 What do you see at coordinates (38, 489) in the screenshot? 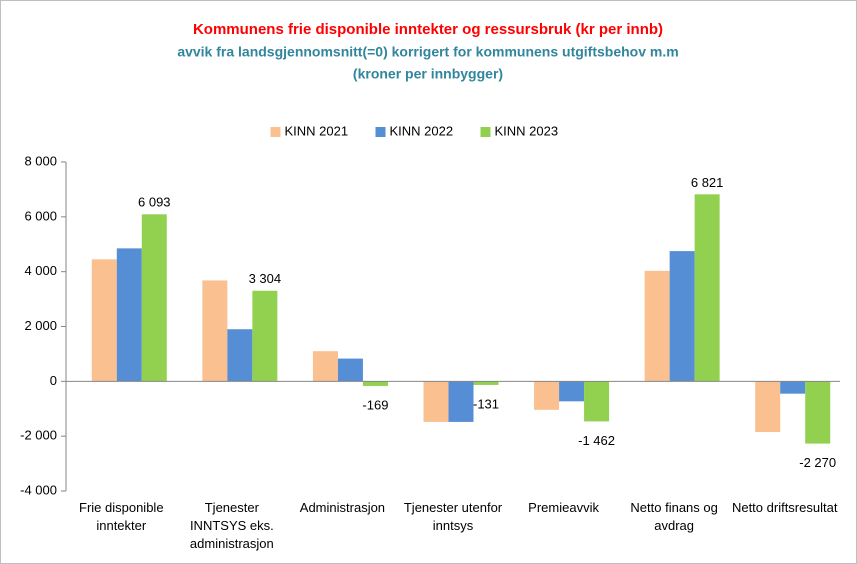
I see `y-tick-label: -4 000` at bounding box center [38, 489].